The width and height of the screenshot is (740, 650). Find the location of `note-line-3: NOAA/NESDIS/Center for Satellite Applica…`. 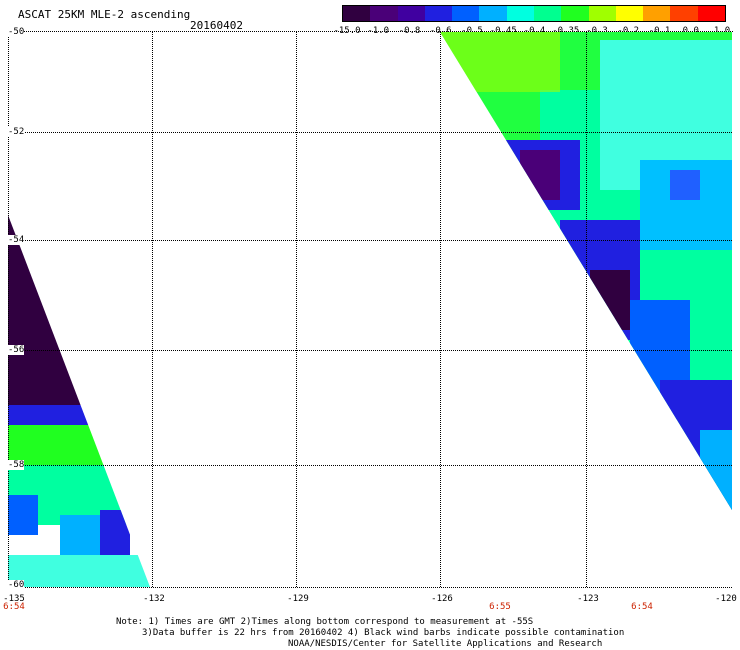

note-line-3: NOAA/NESDIS/Center for Satellite Applica… is located at coordinates (445, 644).